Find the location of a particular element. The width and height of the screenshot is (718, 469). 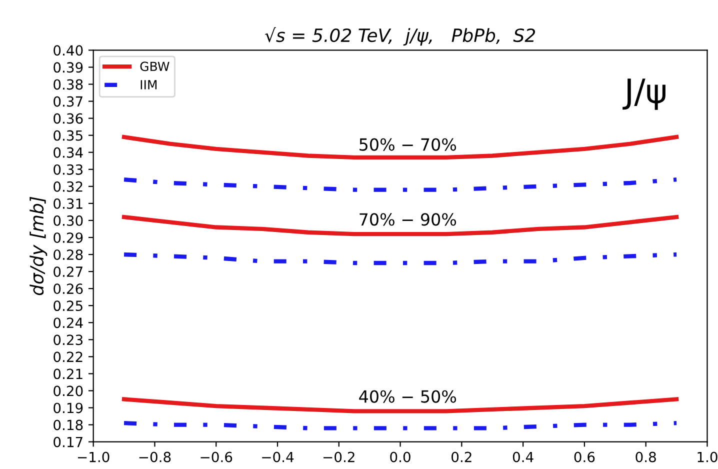

annotation: 70% − 90% is located at coordinates (408, 219).